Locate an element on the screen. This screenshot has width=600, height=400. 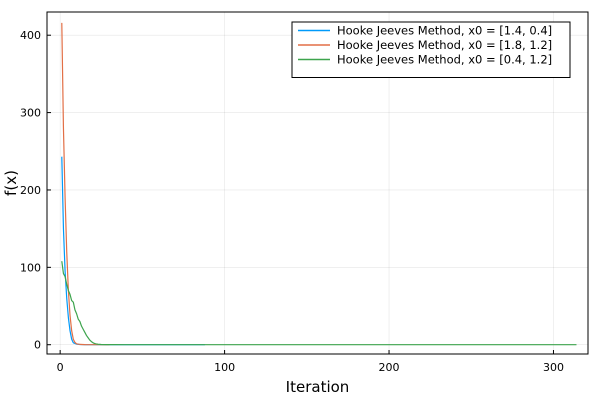
y-tick-label: 300 is located at coordinates (30, 113).